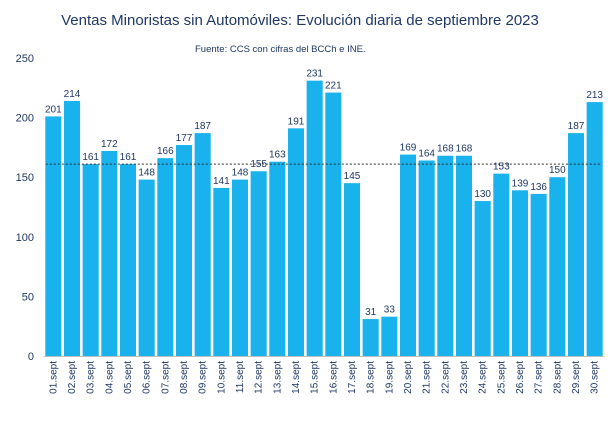  I want to click on x-tick-label: 03.sept, so click(91, 377).